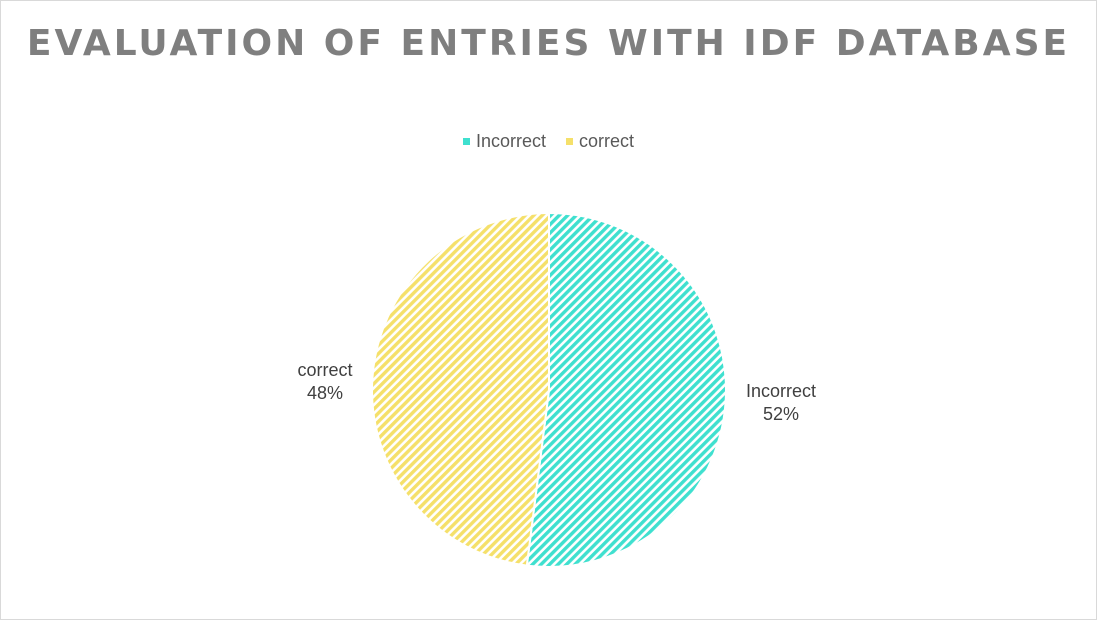 This screenshot has width=1097, height=620. What do you see at coordinates (510, 141) in the screenshot?
I see `legend-label-incorrect: Incorrect` at bounding box center [510, 141].